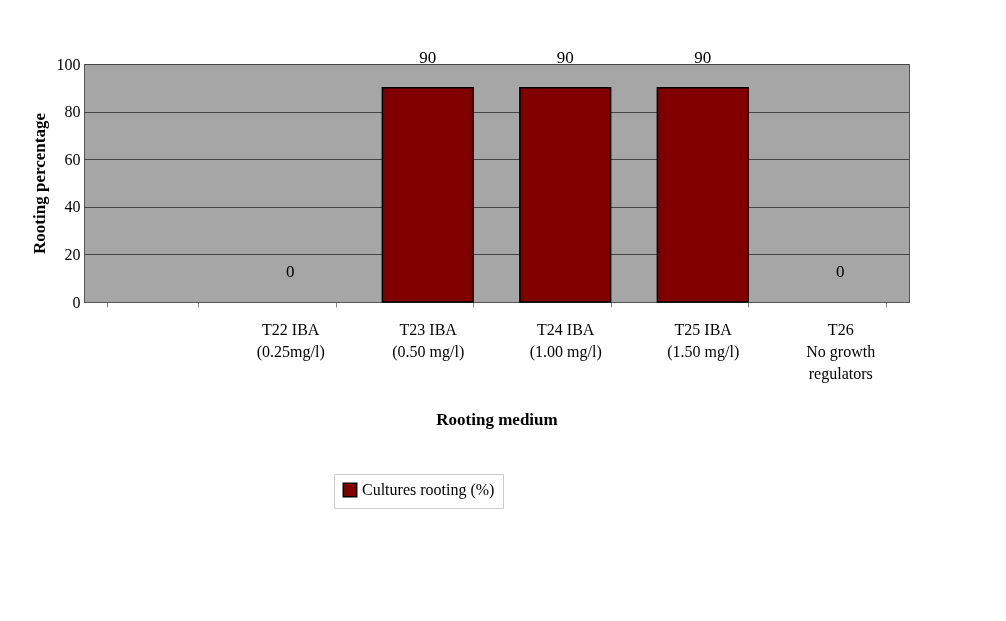 This screenshot has height=621, width=1006. What do you see at coordinates (290, 340) in the screenshot?
I see `x-tick-label: T22 IBA (0.25mg/l)` at bounding box center [290, 340].